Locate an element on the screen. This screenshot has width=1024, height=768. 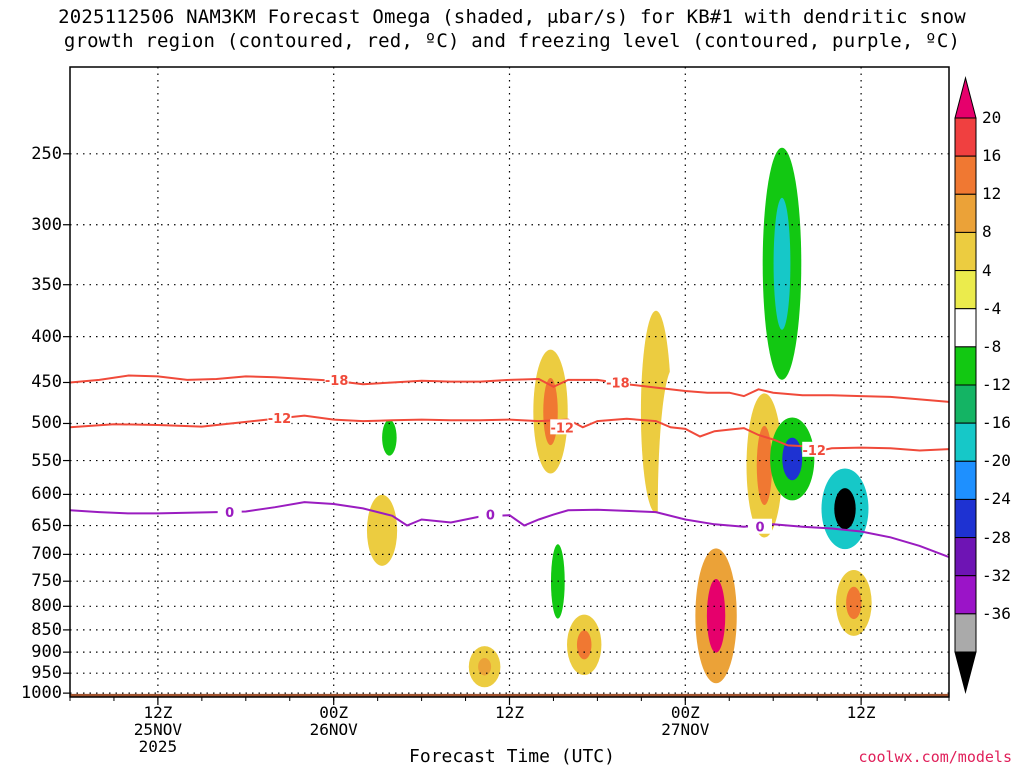
colorbar-label: -36 is located at coordinates (996, 613).